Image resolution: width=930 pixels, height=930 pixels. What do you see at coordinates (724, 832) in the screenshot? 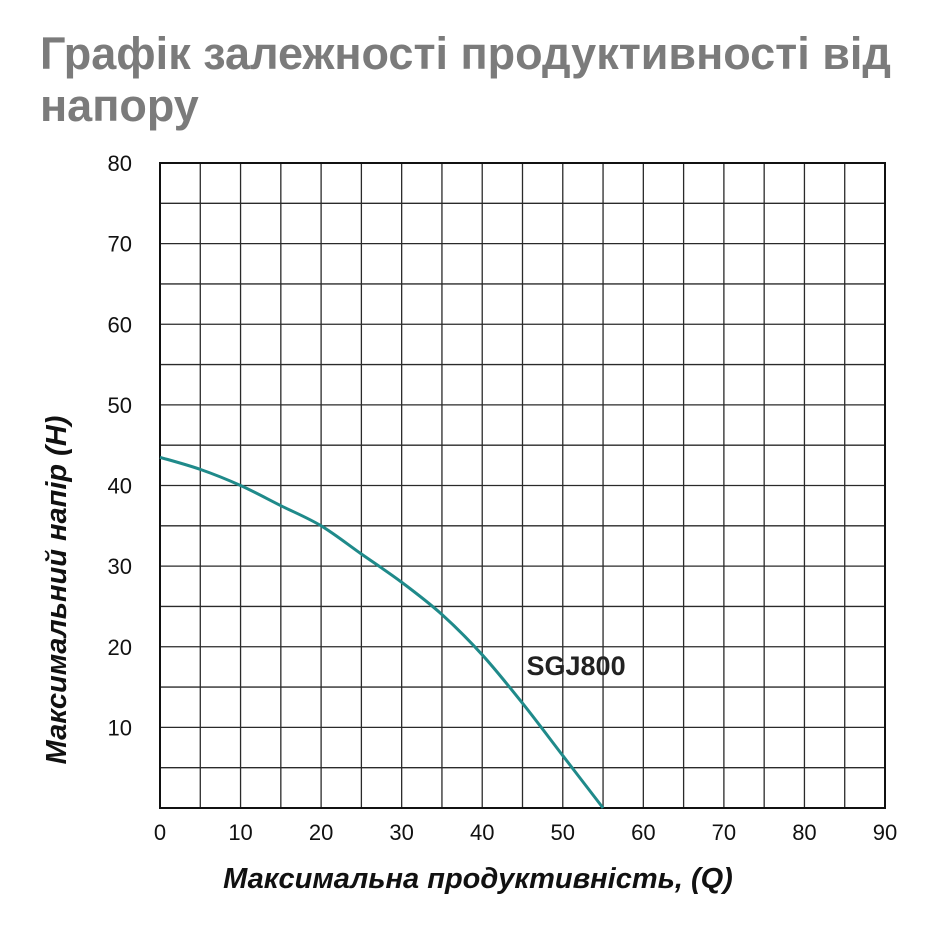
I see `x-tick-label: 70` at bounding box center [724, 832].